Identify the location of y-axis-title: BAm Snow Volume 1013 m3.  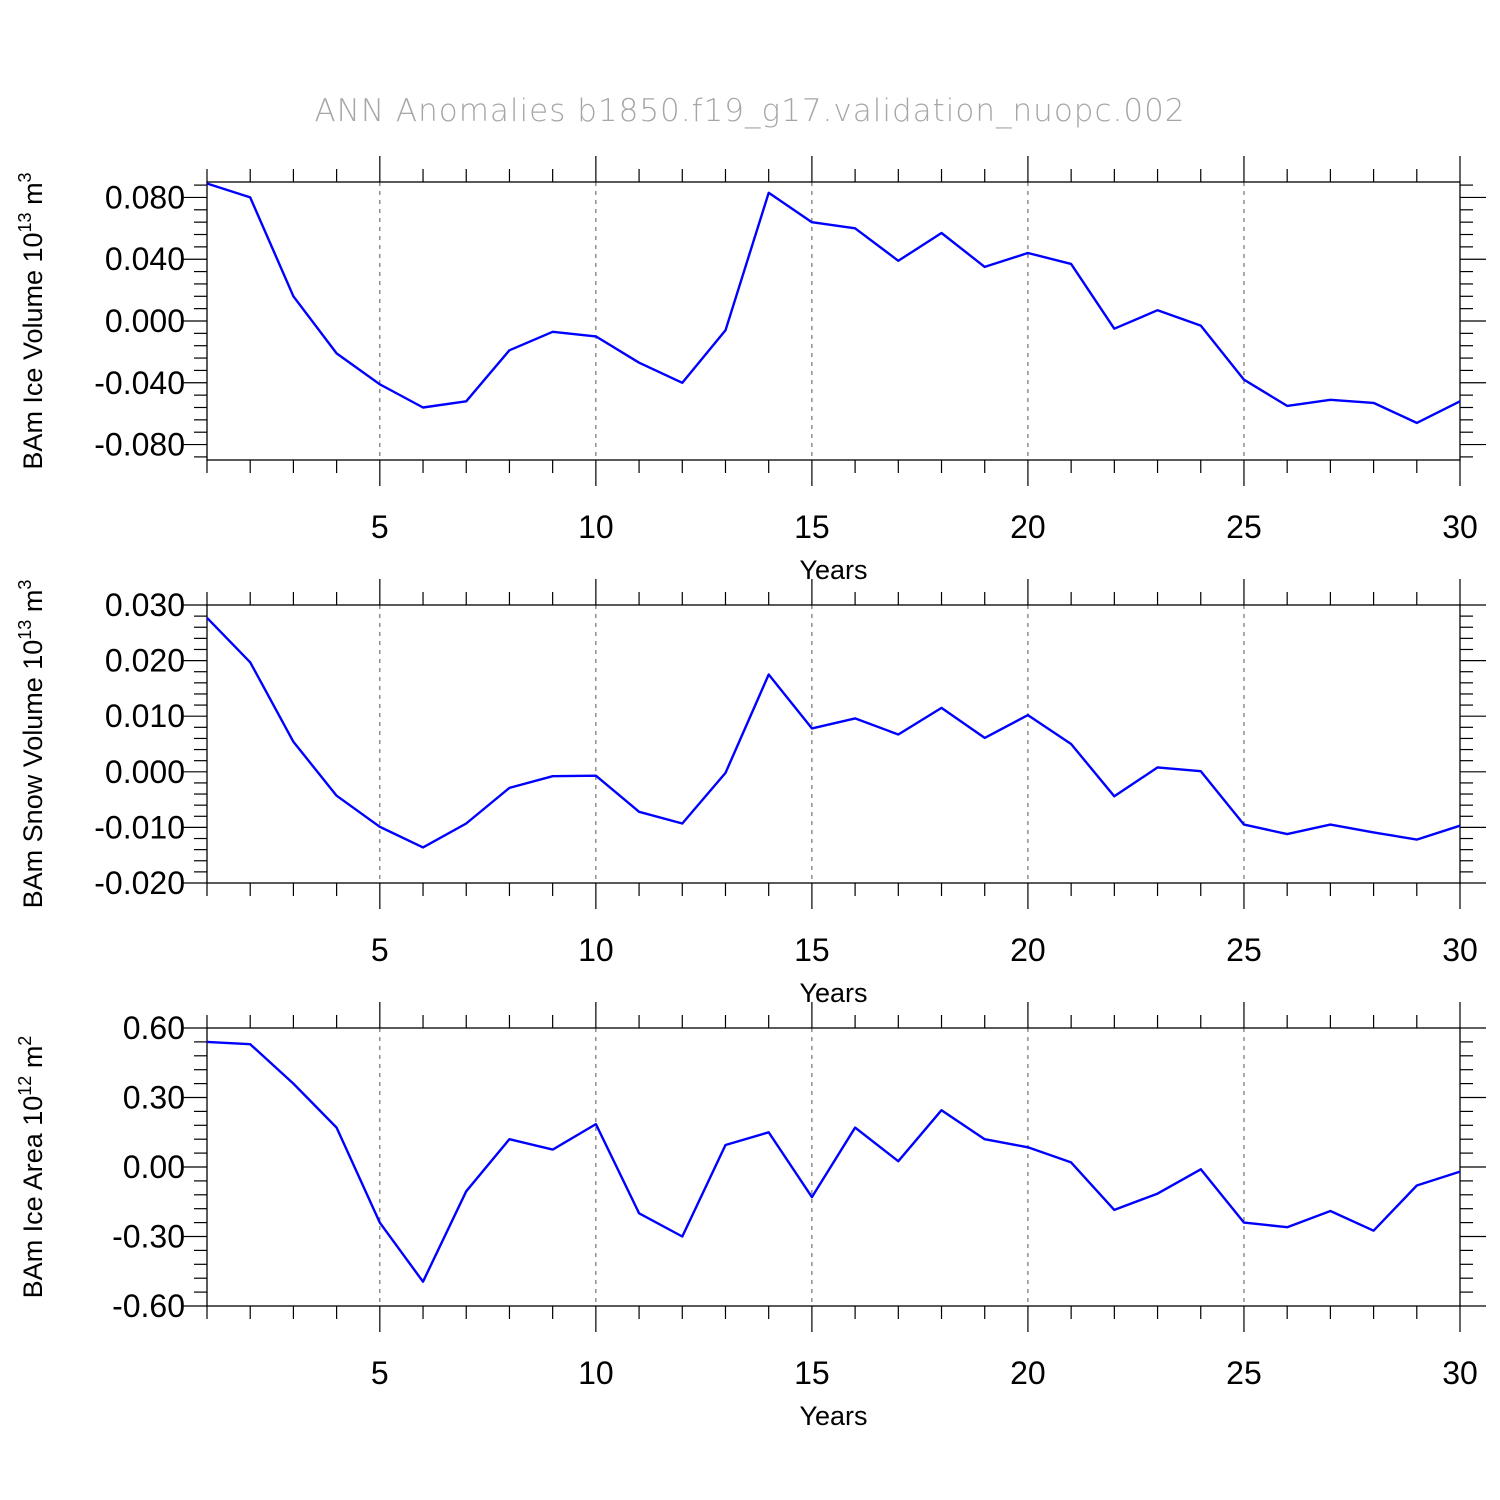
(31, 744).